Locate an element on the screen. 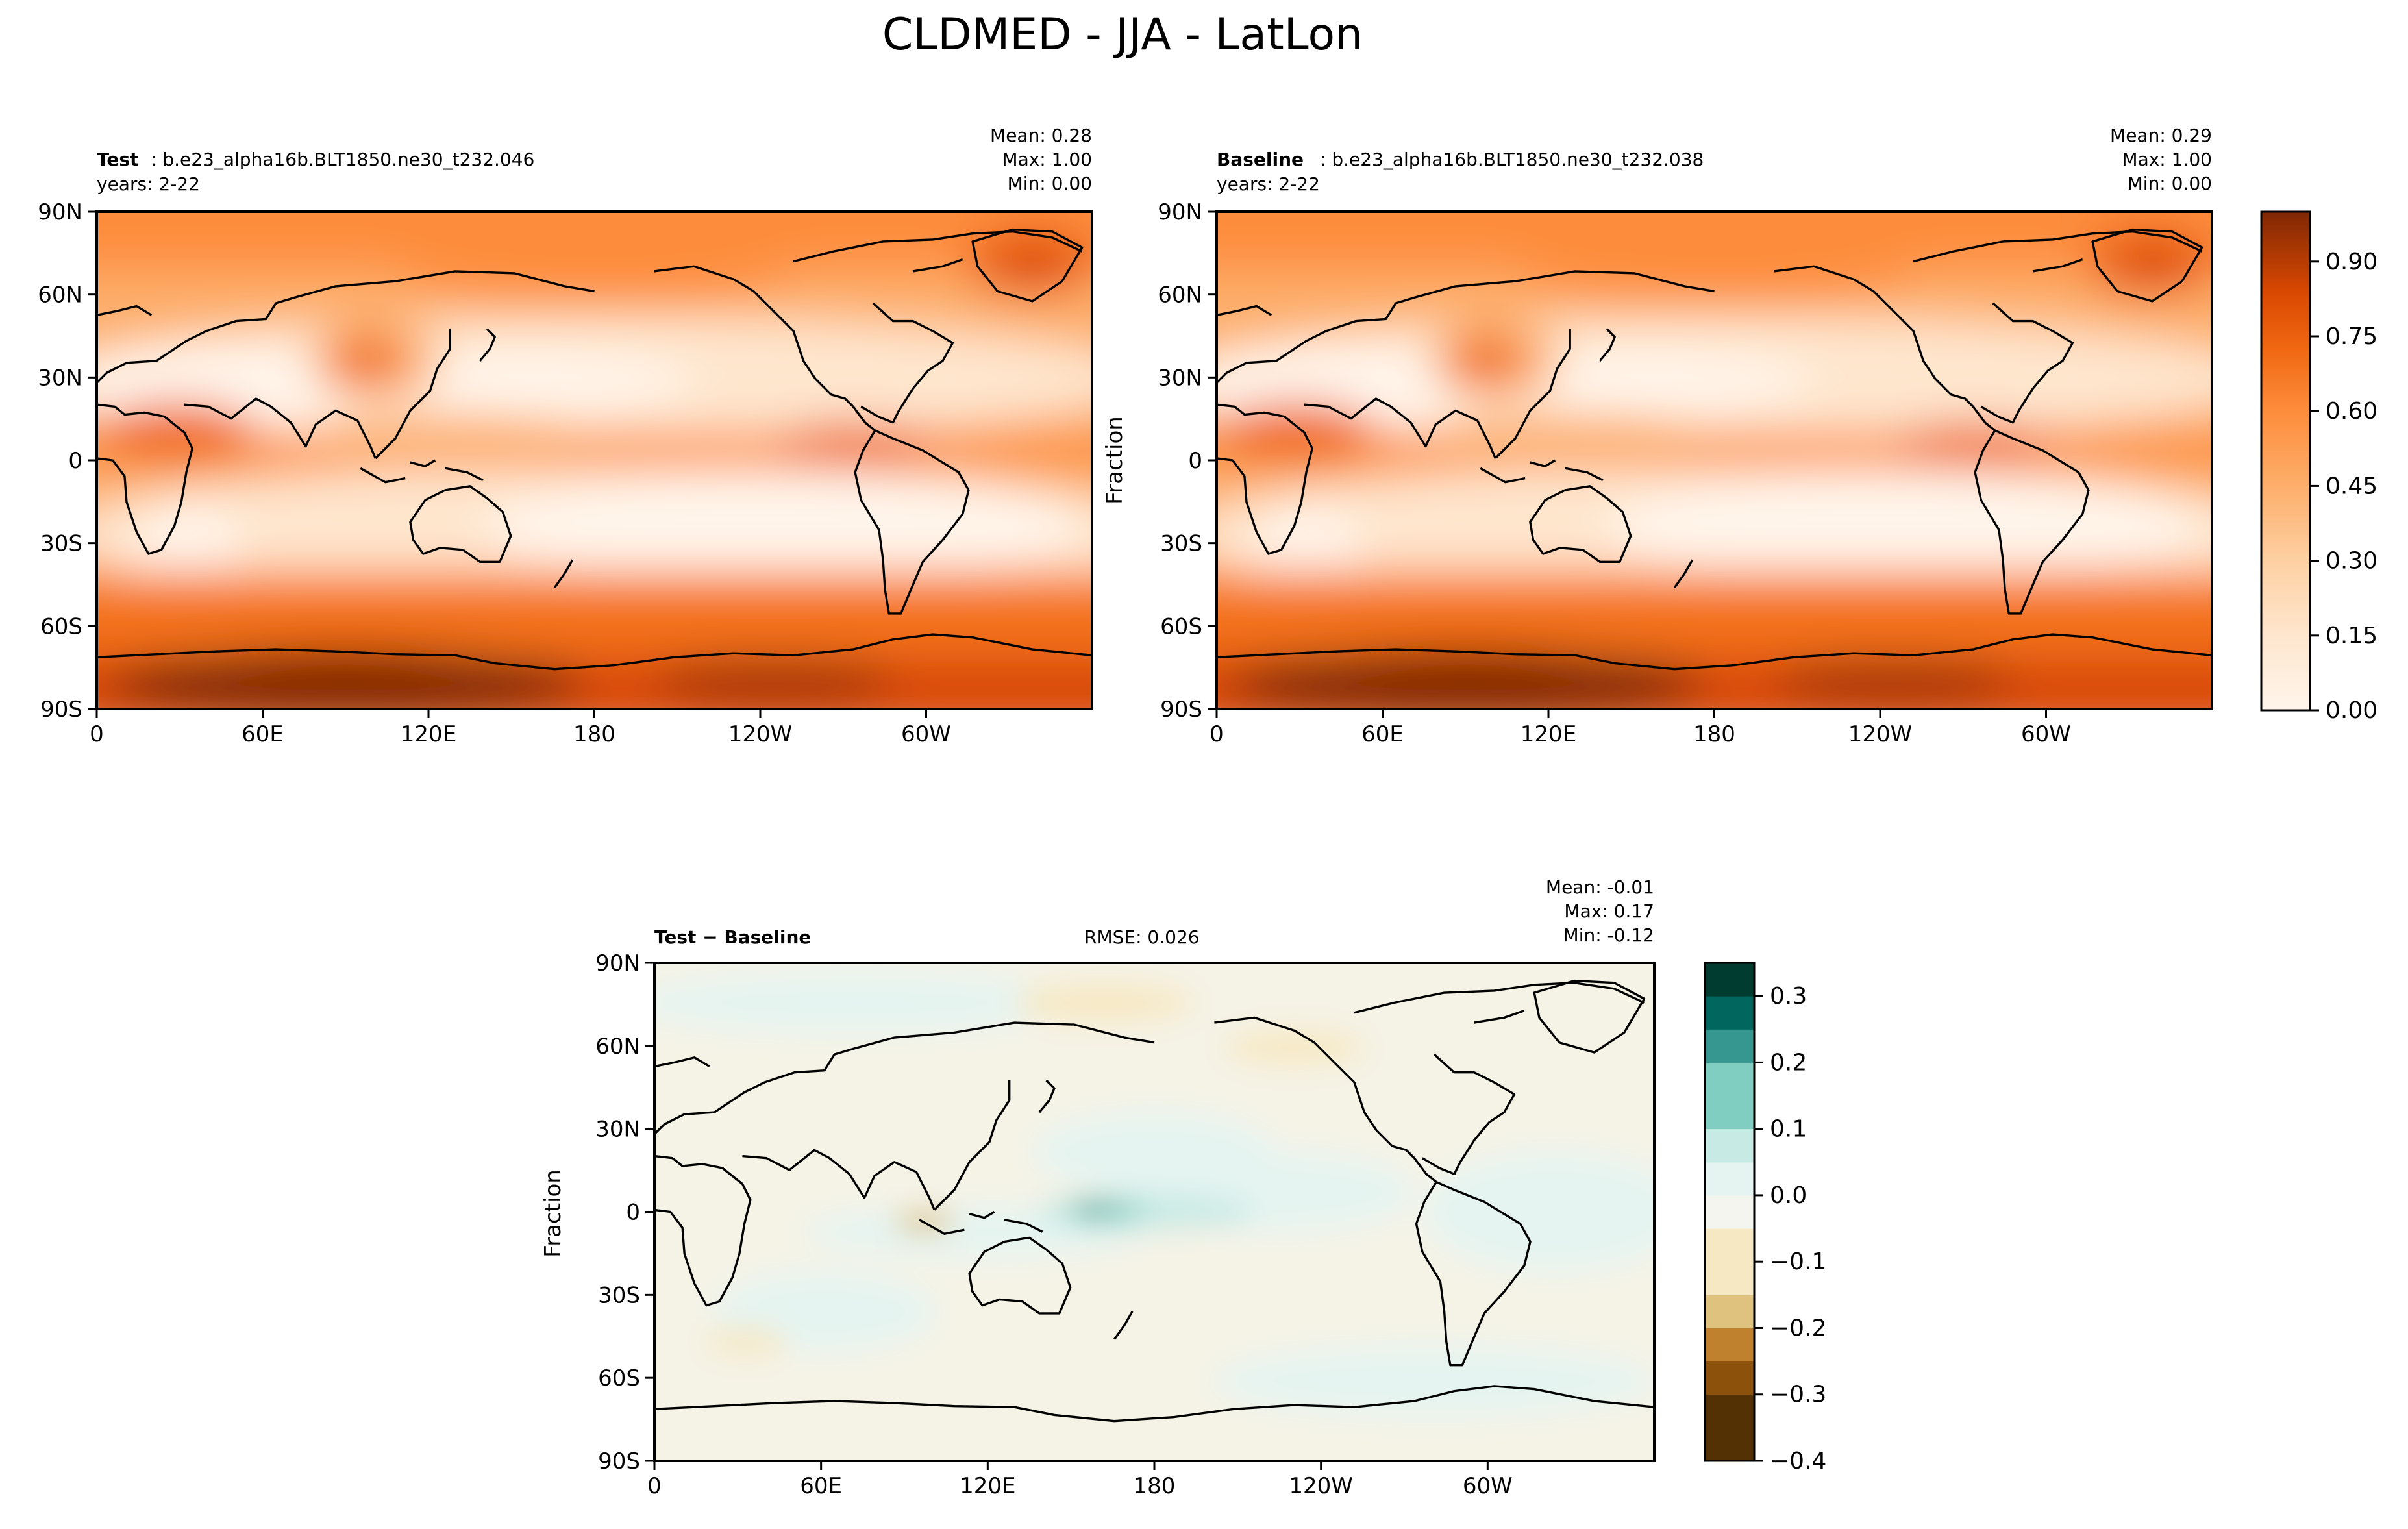 The image size is (2408, 1529). colorbar-diff-tick-label: 0.3 is located at coordinates (1788, 996).